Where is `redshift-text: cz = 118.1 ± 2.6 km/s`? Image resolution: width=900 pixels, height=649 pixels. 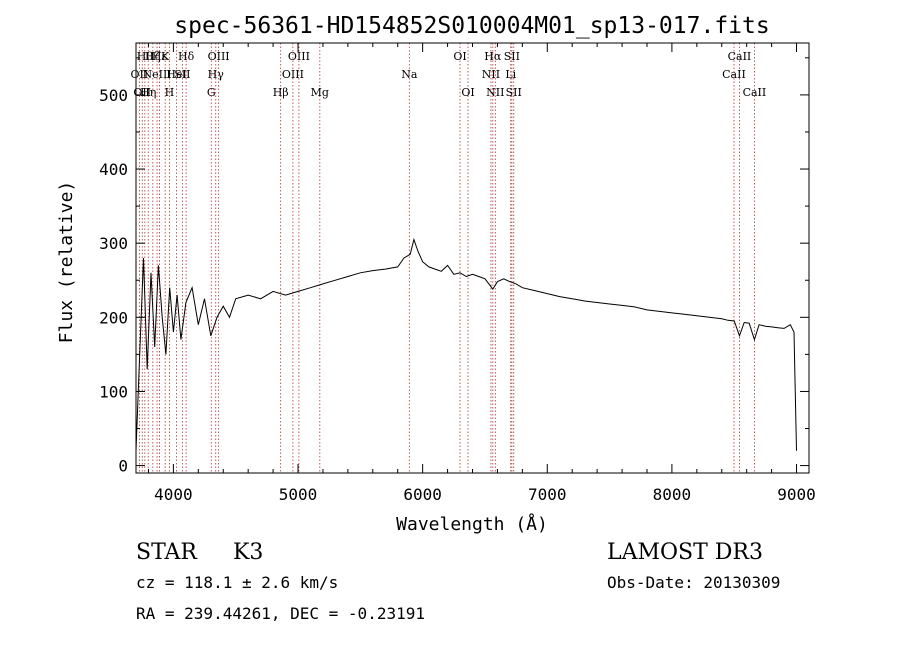
redshift-text: cz = 118.1 ± 2.6 km/s is located at coordinates (237, 582).